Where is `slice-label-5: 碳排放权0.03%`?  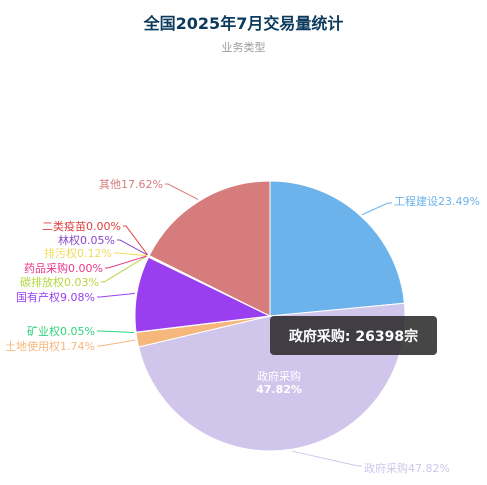 slice-label-5: 碳排放权0.03% is located at coordinates (59, 282).